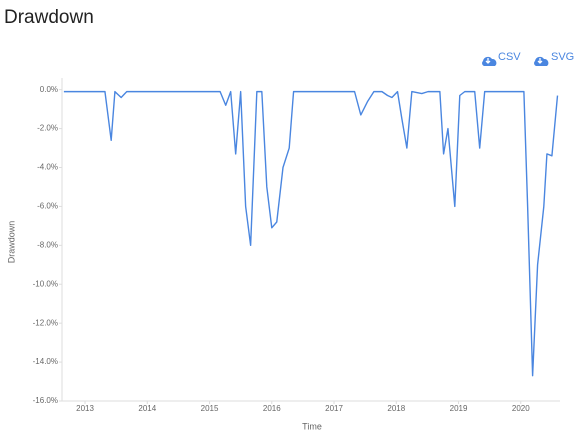 Image resolution: width=576 pixels, height=443 pixels. Describe the element at coordinates (47, 244) in the screenshot. I see `y-tick-label: -8.0%` at that location.